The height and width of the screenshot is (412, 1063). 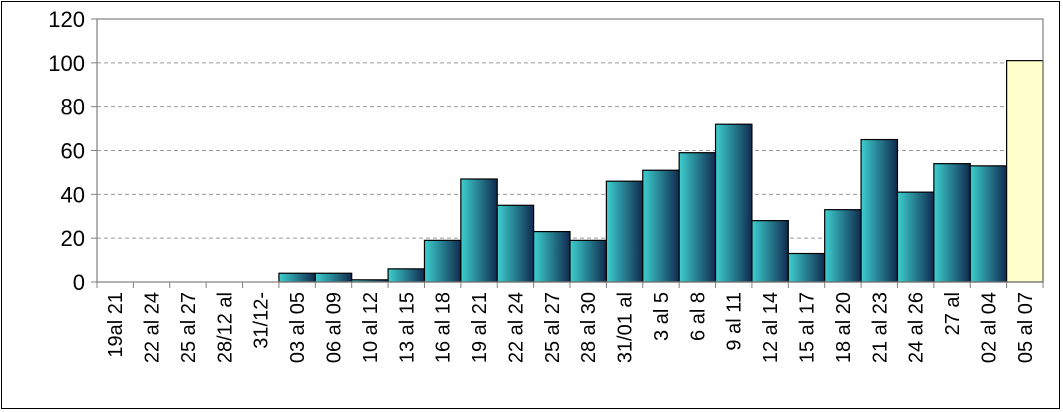 I want to click on x-tick-label: 16 al 18, so click(x=444, y=327).